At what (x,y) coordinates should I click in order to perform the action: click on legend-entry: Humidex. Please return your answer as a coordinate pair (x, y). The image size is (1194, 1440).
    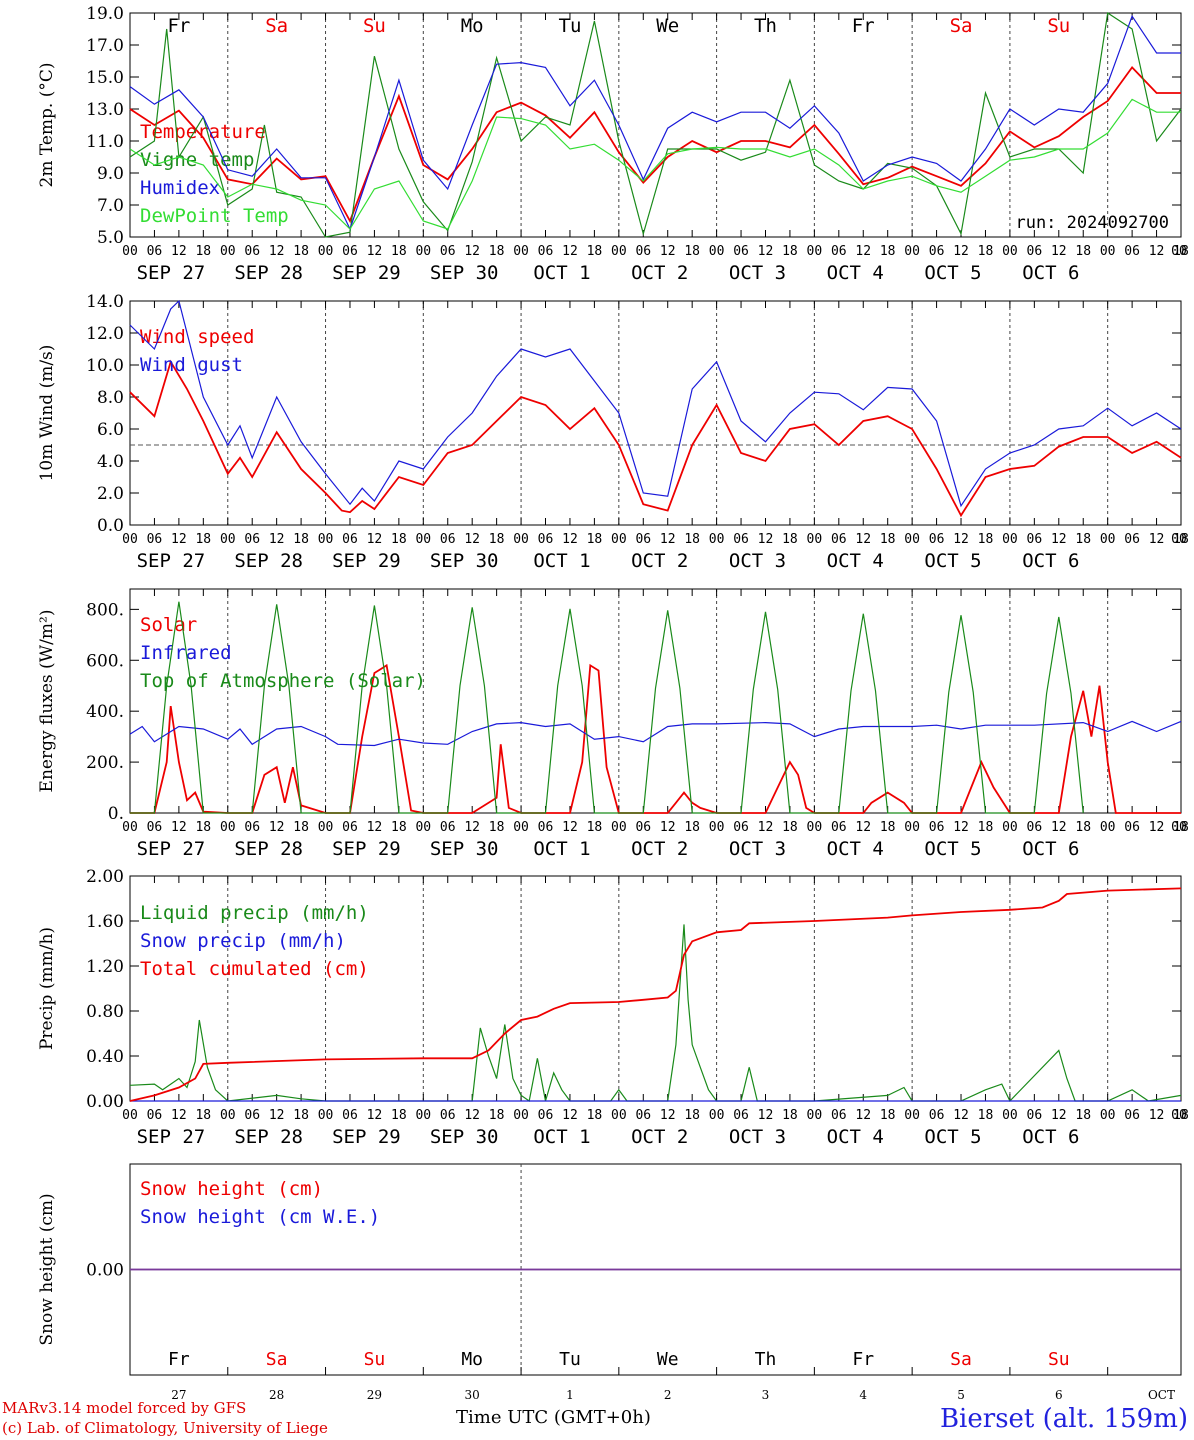
    Looking at the image, I should click on (180, 188).